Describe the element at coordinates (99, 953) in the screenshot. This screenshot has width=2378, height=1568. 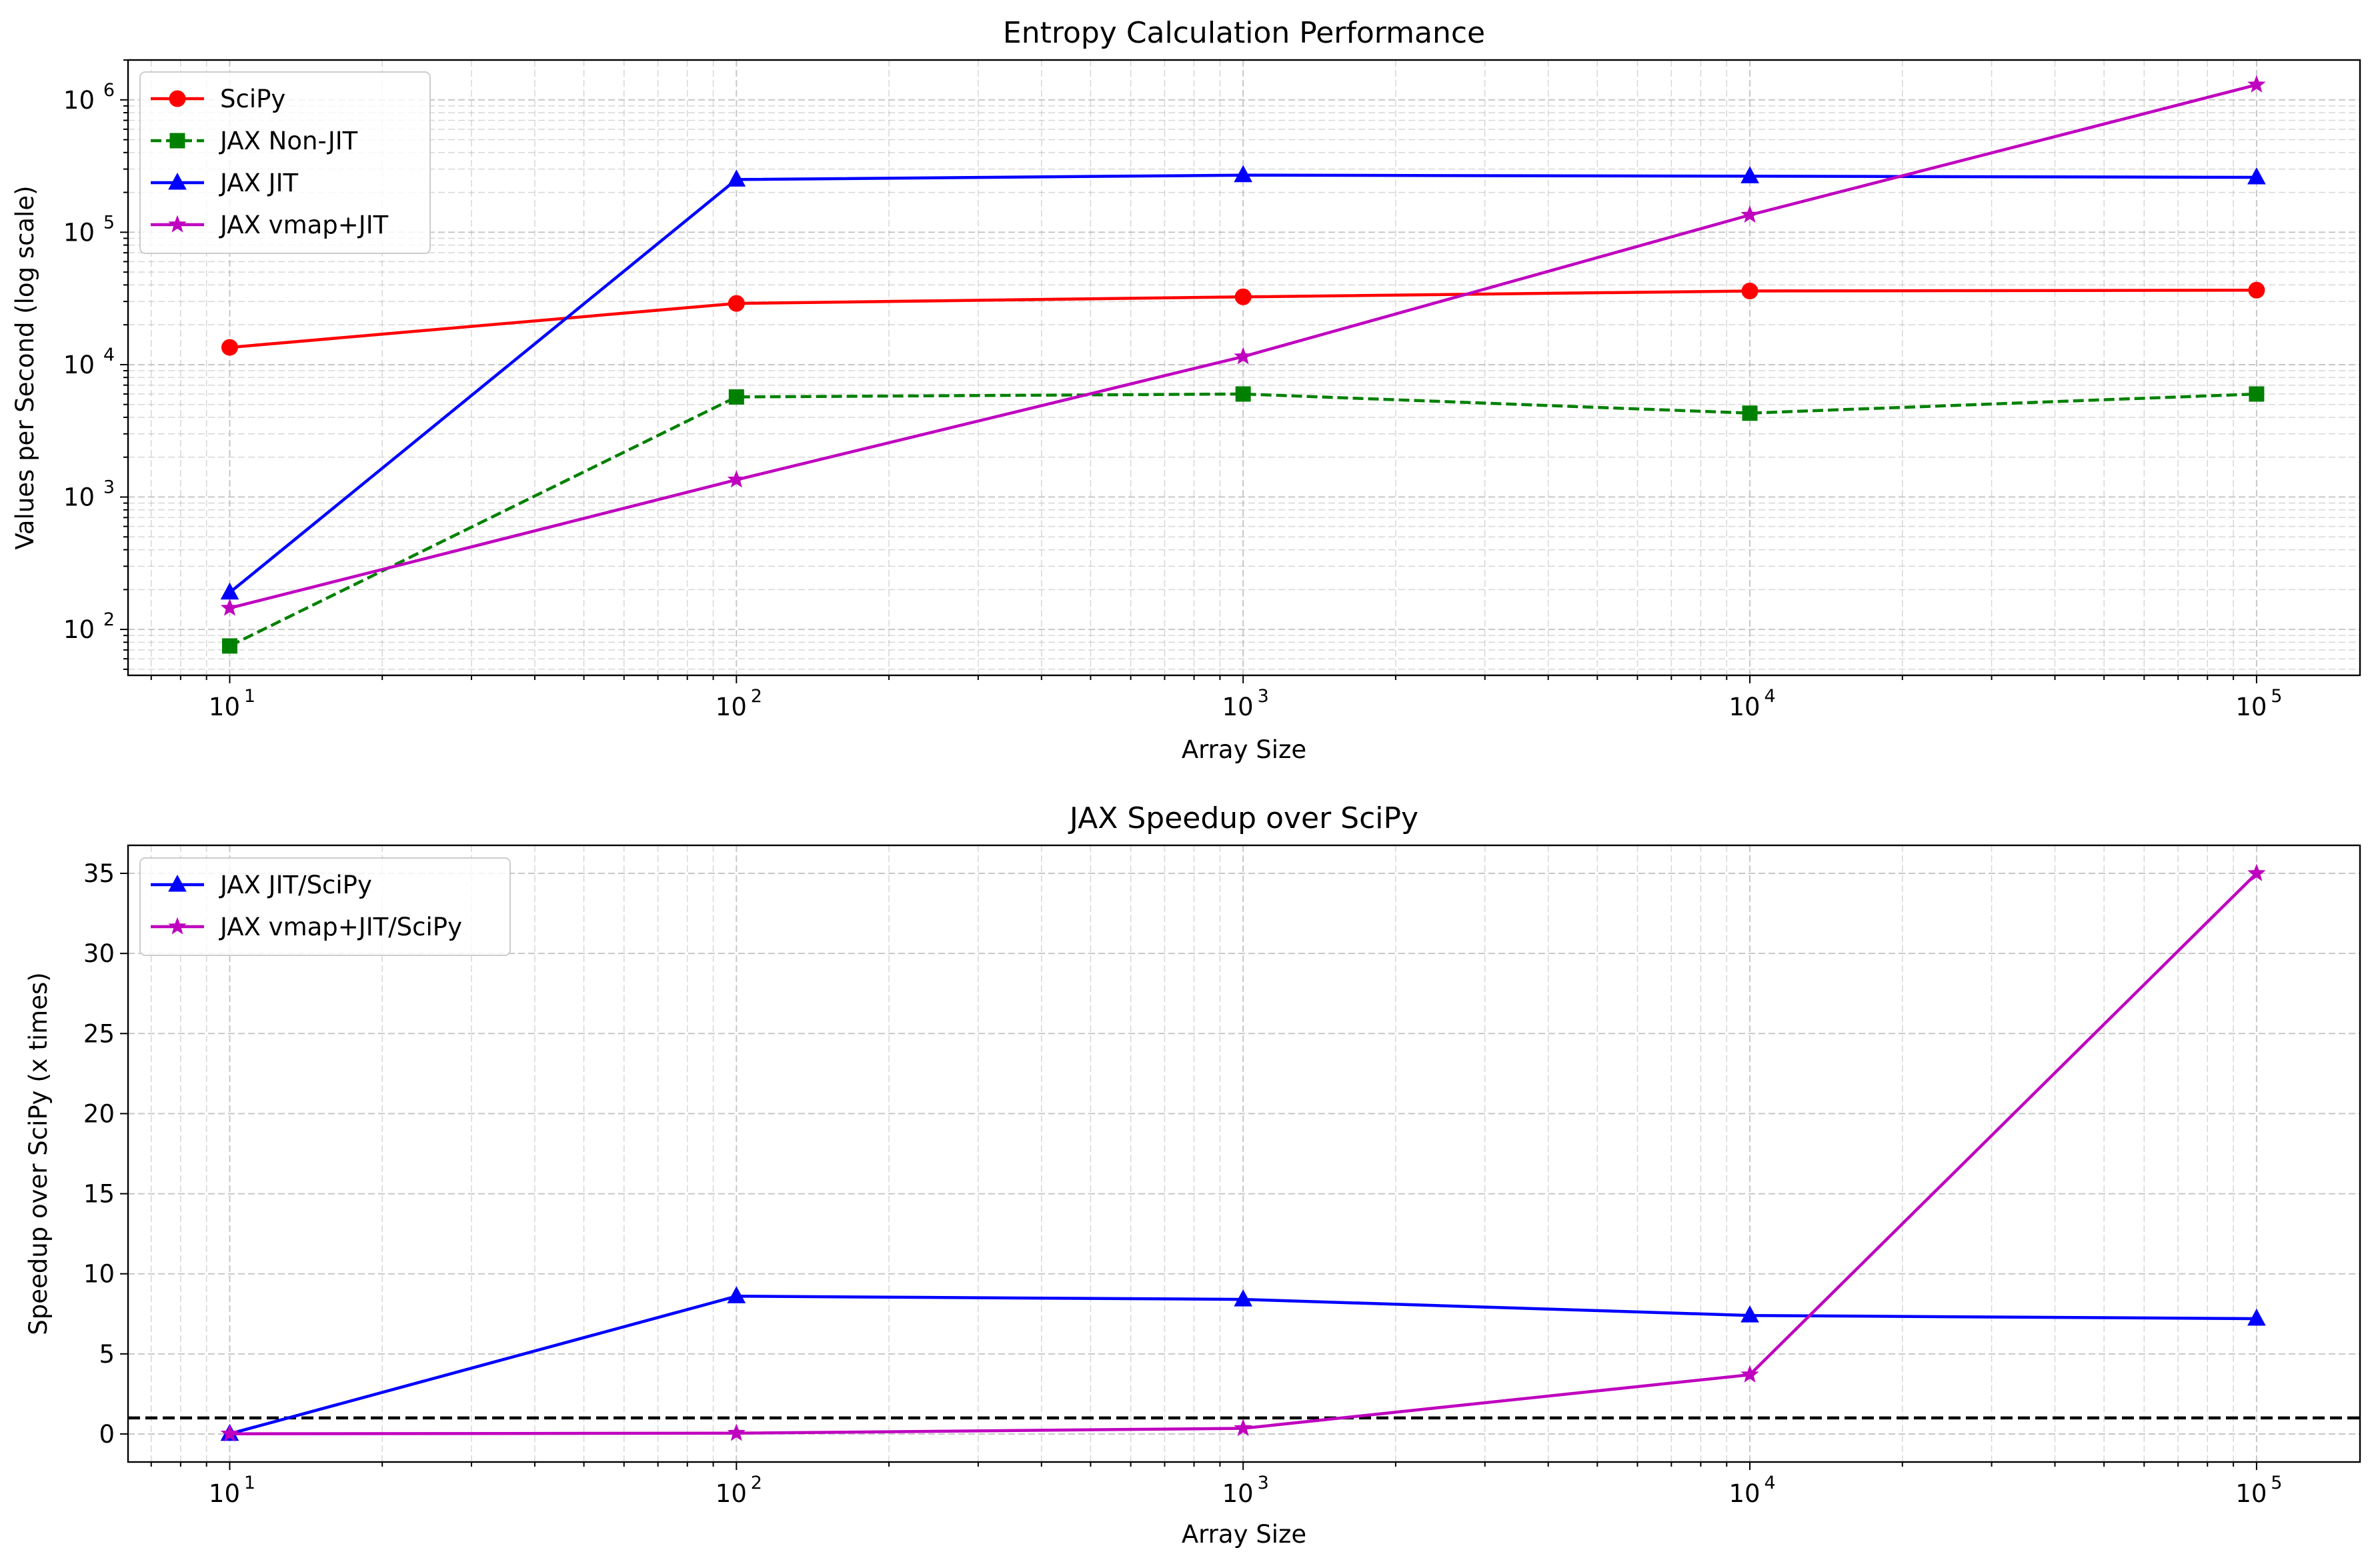
I see `y-tick-label: 30` at that location.